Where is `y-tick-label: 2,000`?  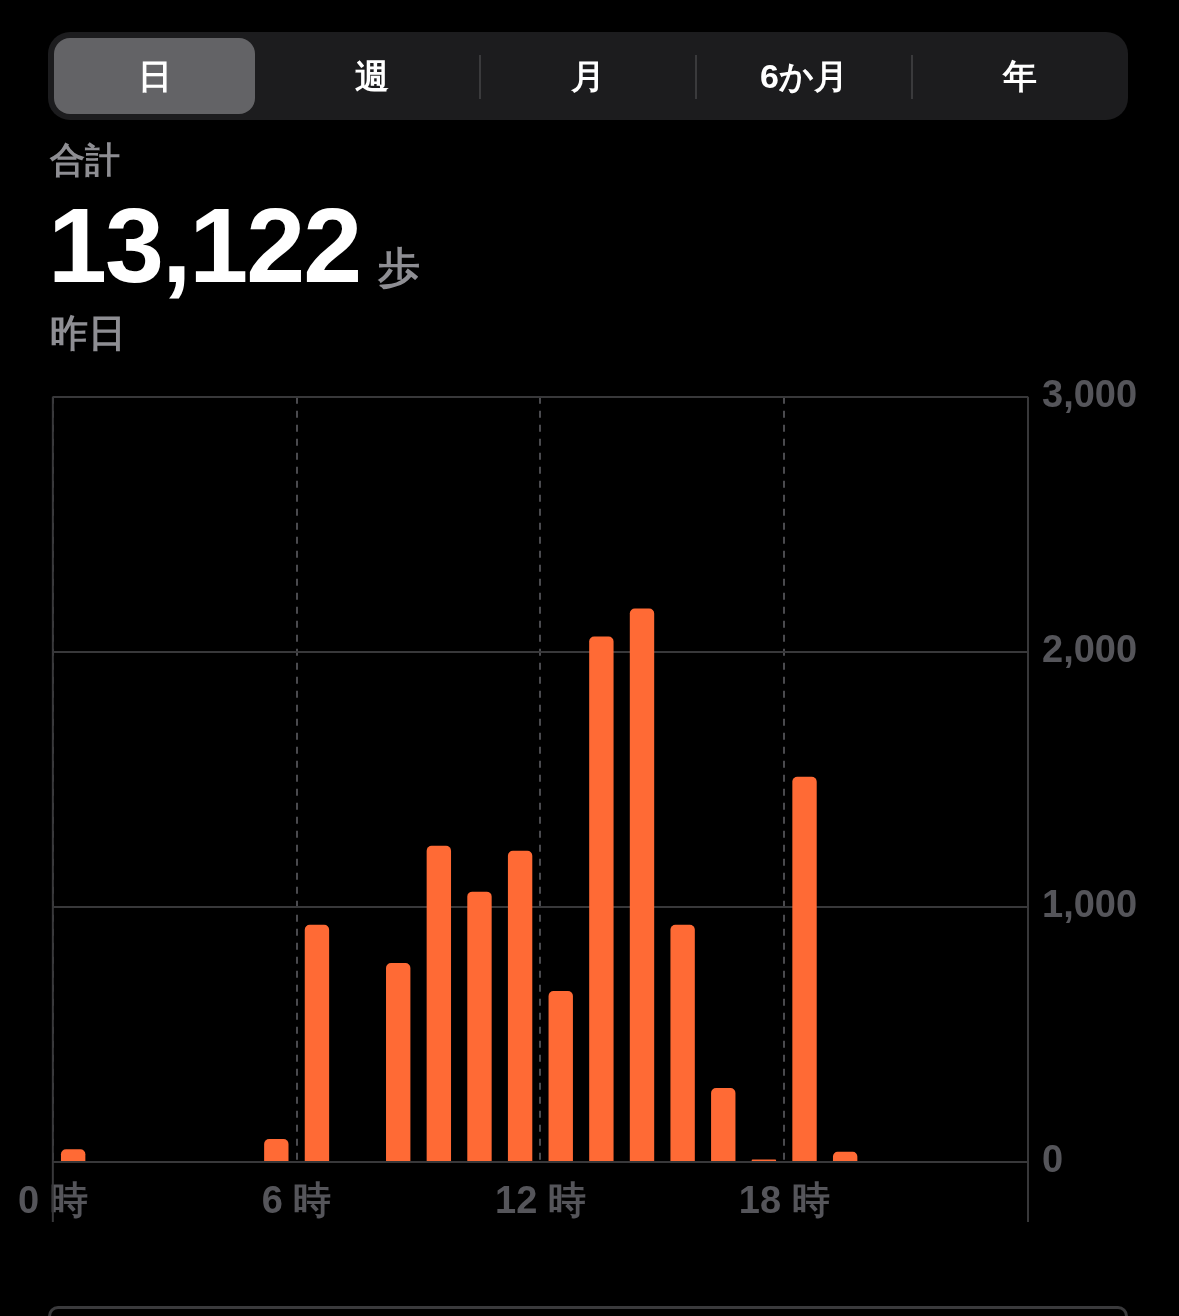
y-tick-label: 2,000 is located at coordinates (1090, 649).